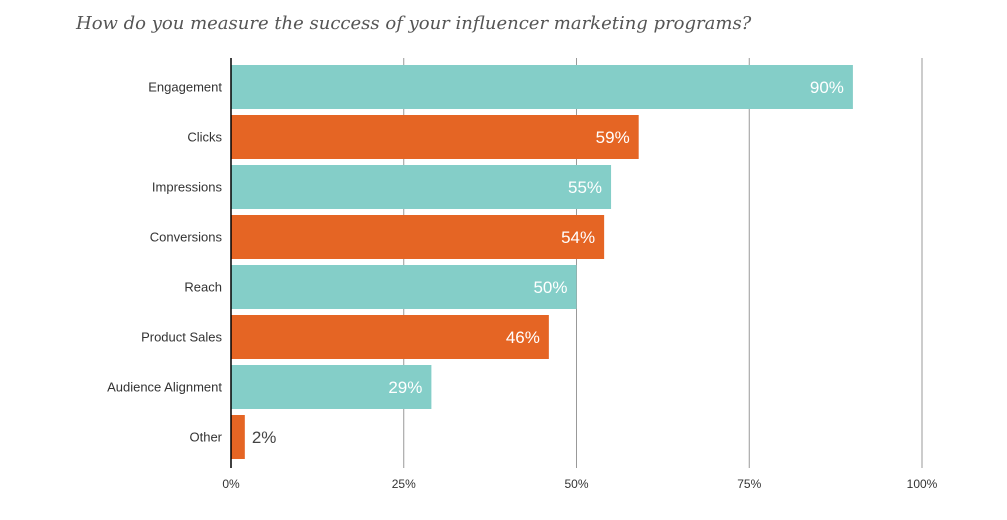 The height and width of the screenshot is (520, 1007). I want to click on data-label: 90%, so click(827, 87).